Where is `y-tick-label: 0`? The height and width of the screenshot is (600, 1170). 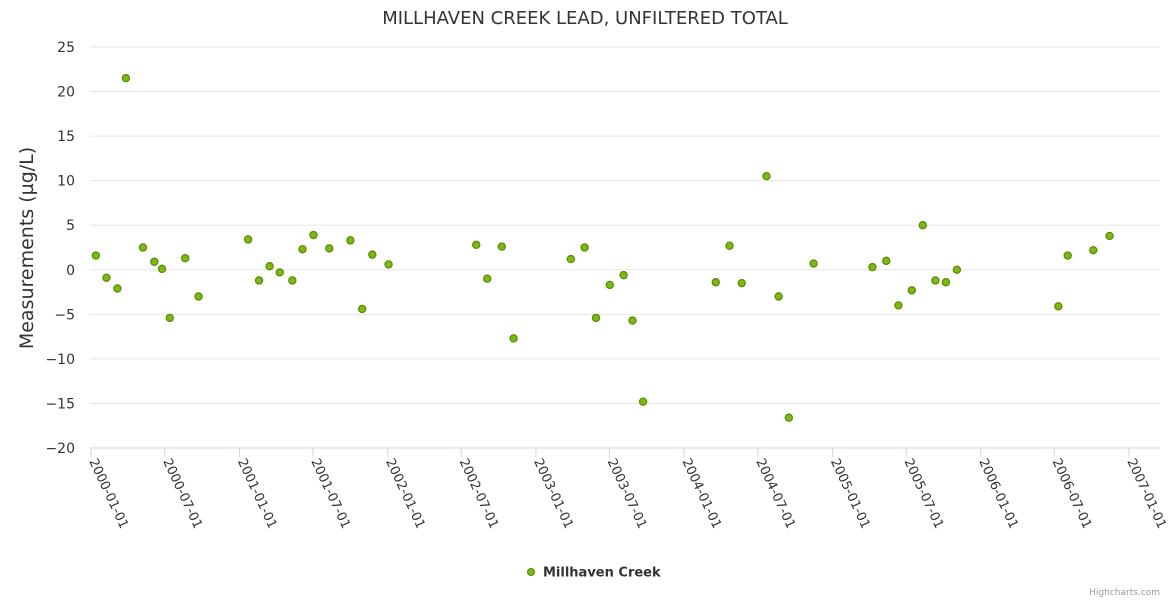
y-tick-label: 0 is located at coordinates (70, 271).